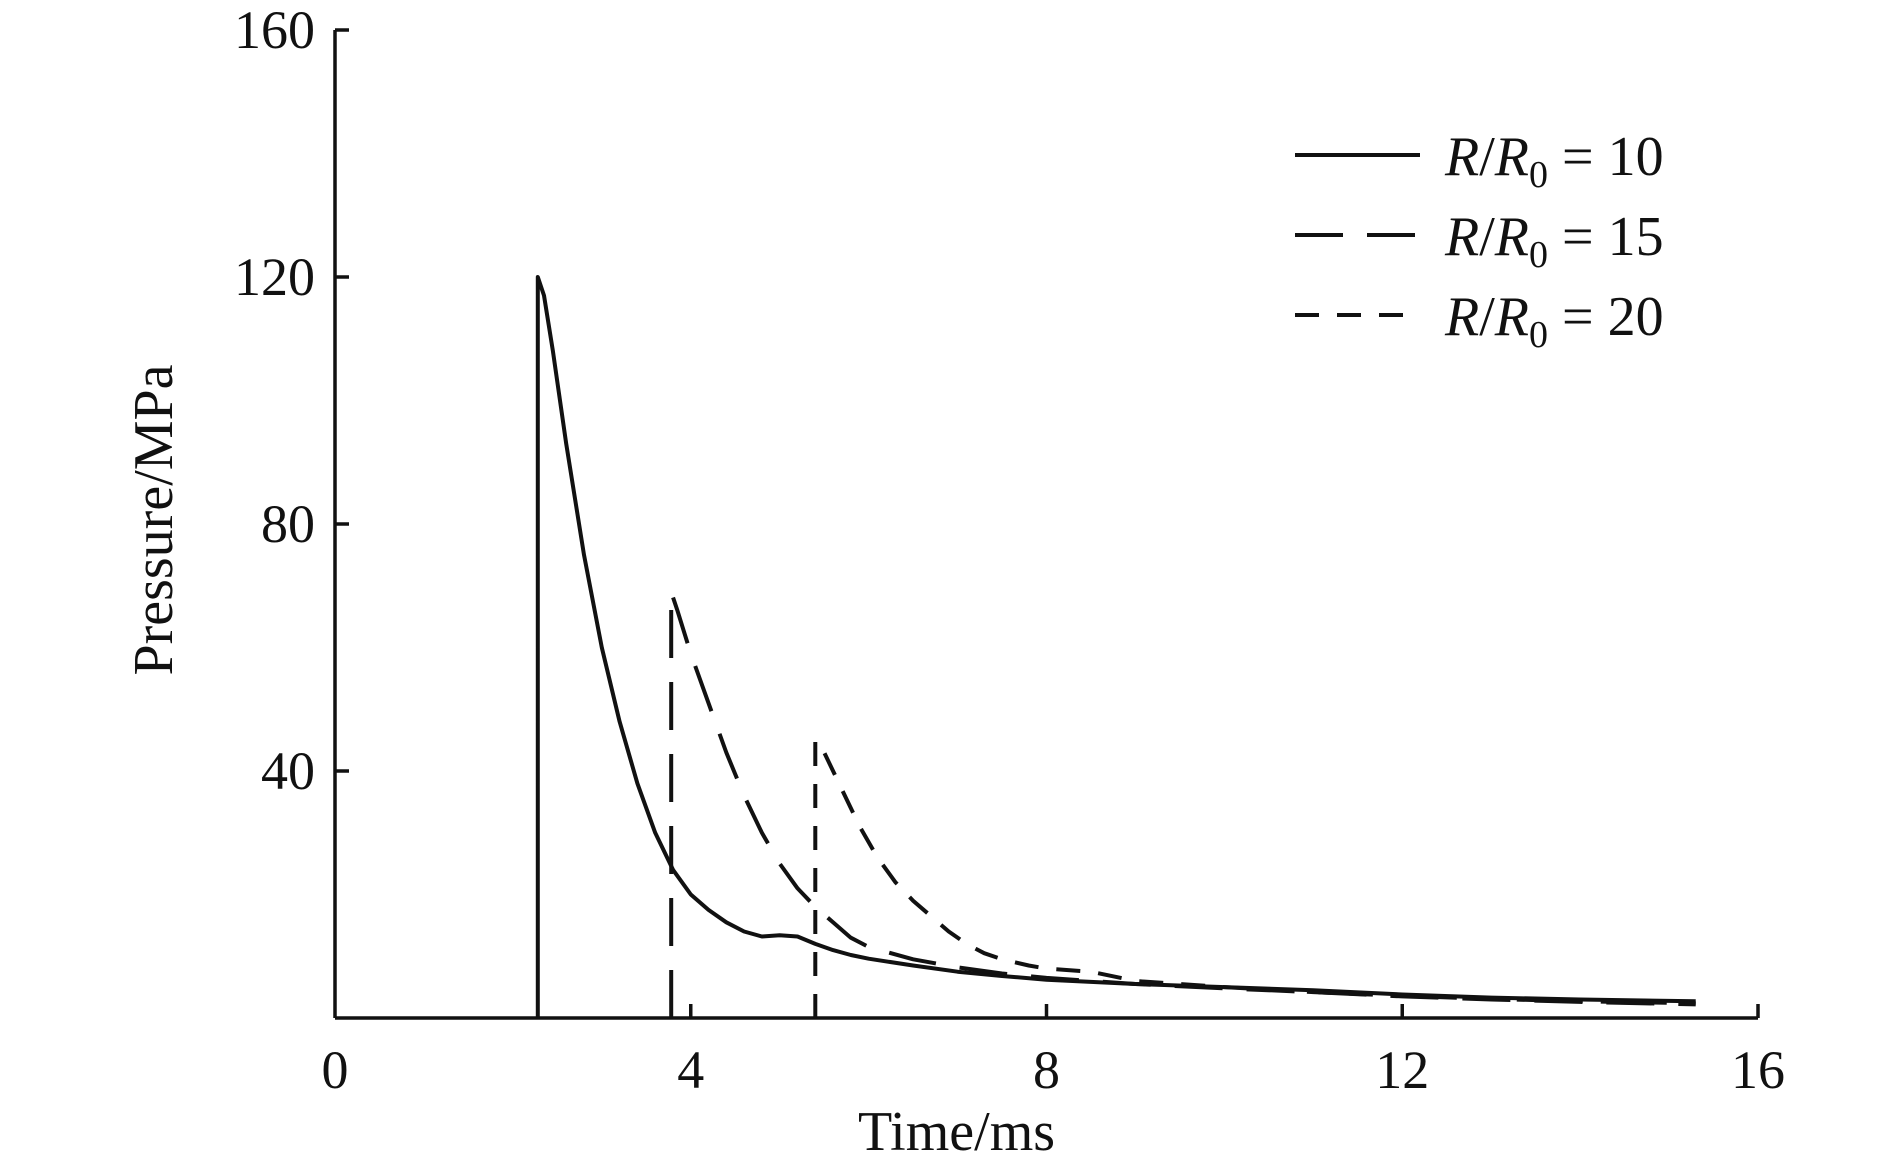 This screenshot has width=1890, height=1167. I want to click on legend-entry-3: R/R0 = 20, so click(1554, 321).